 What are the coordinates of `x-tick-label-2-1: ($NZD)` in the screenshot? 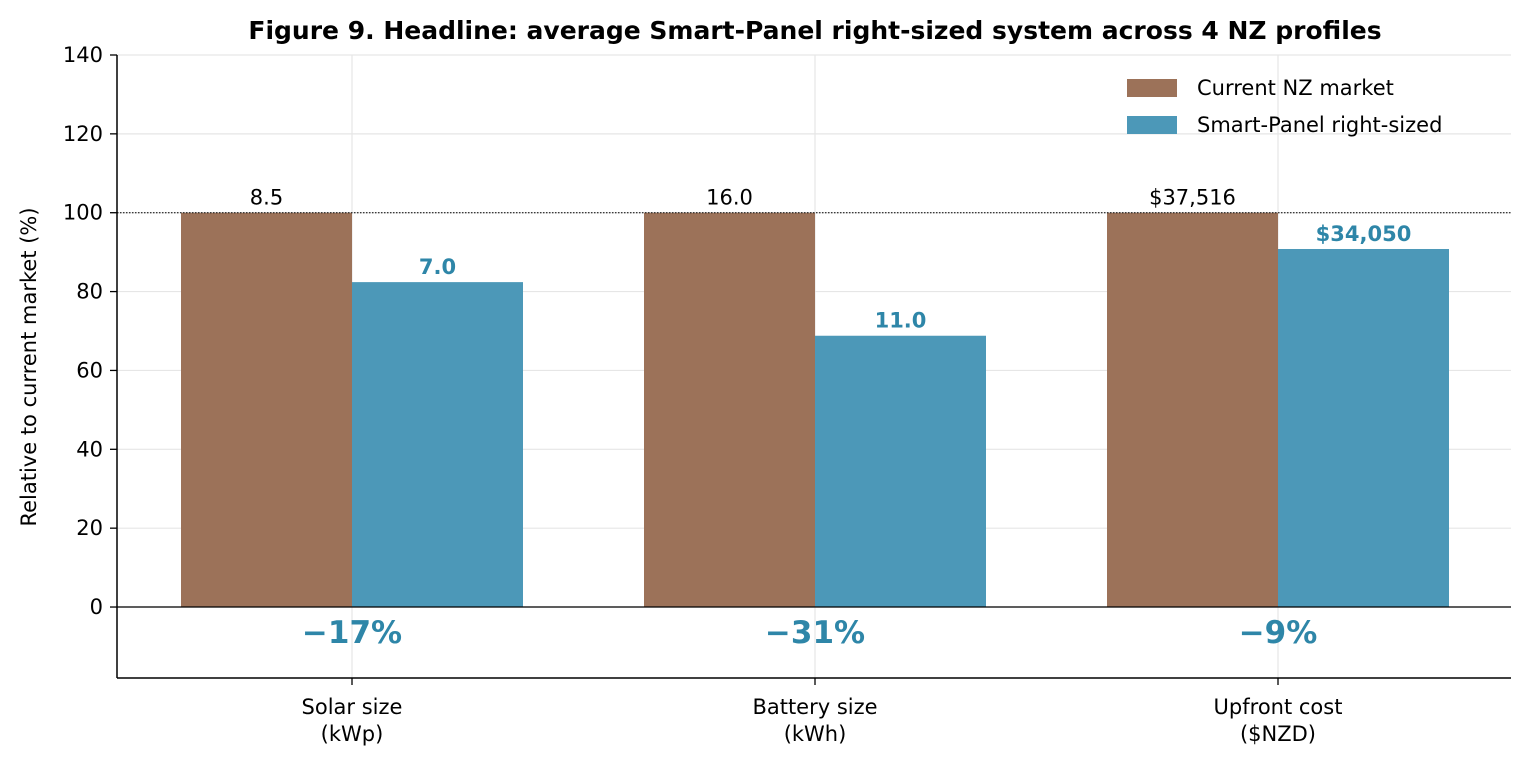 It's located at (1278, 734).